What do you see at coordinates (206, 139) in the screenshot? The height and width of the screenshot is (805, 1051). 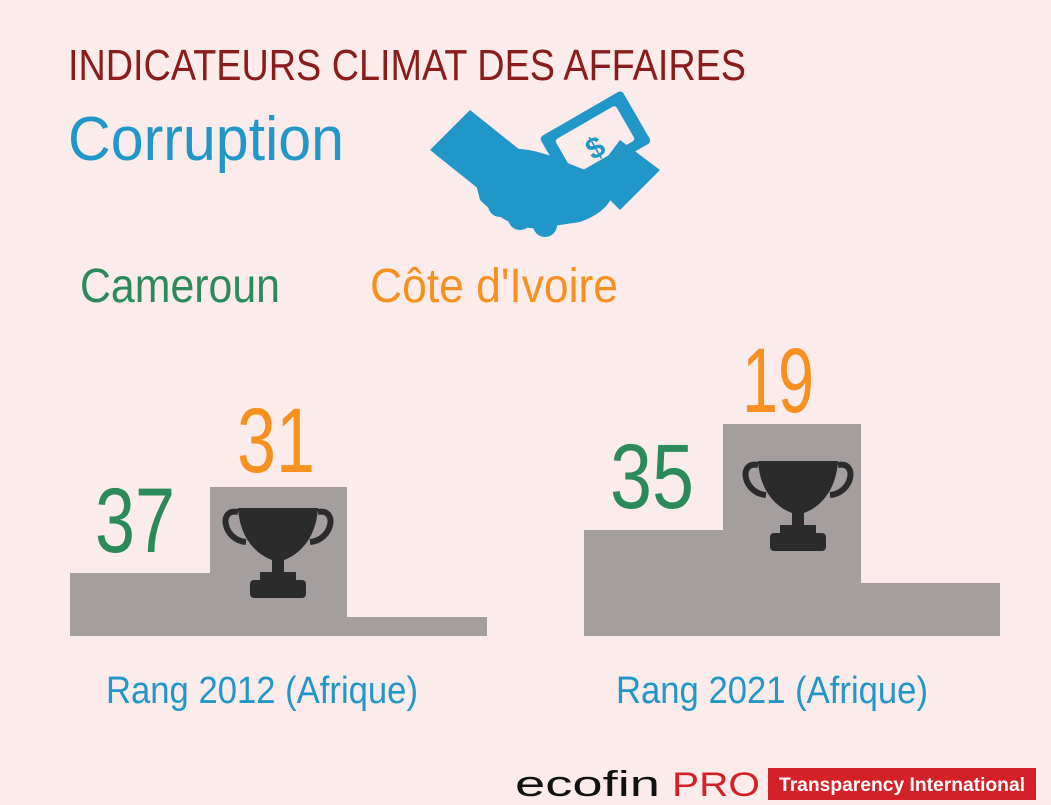 I see `subtitle: Corruption` at bounding box center [206, 139].